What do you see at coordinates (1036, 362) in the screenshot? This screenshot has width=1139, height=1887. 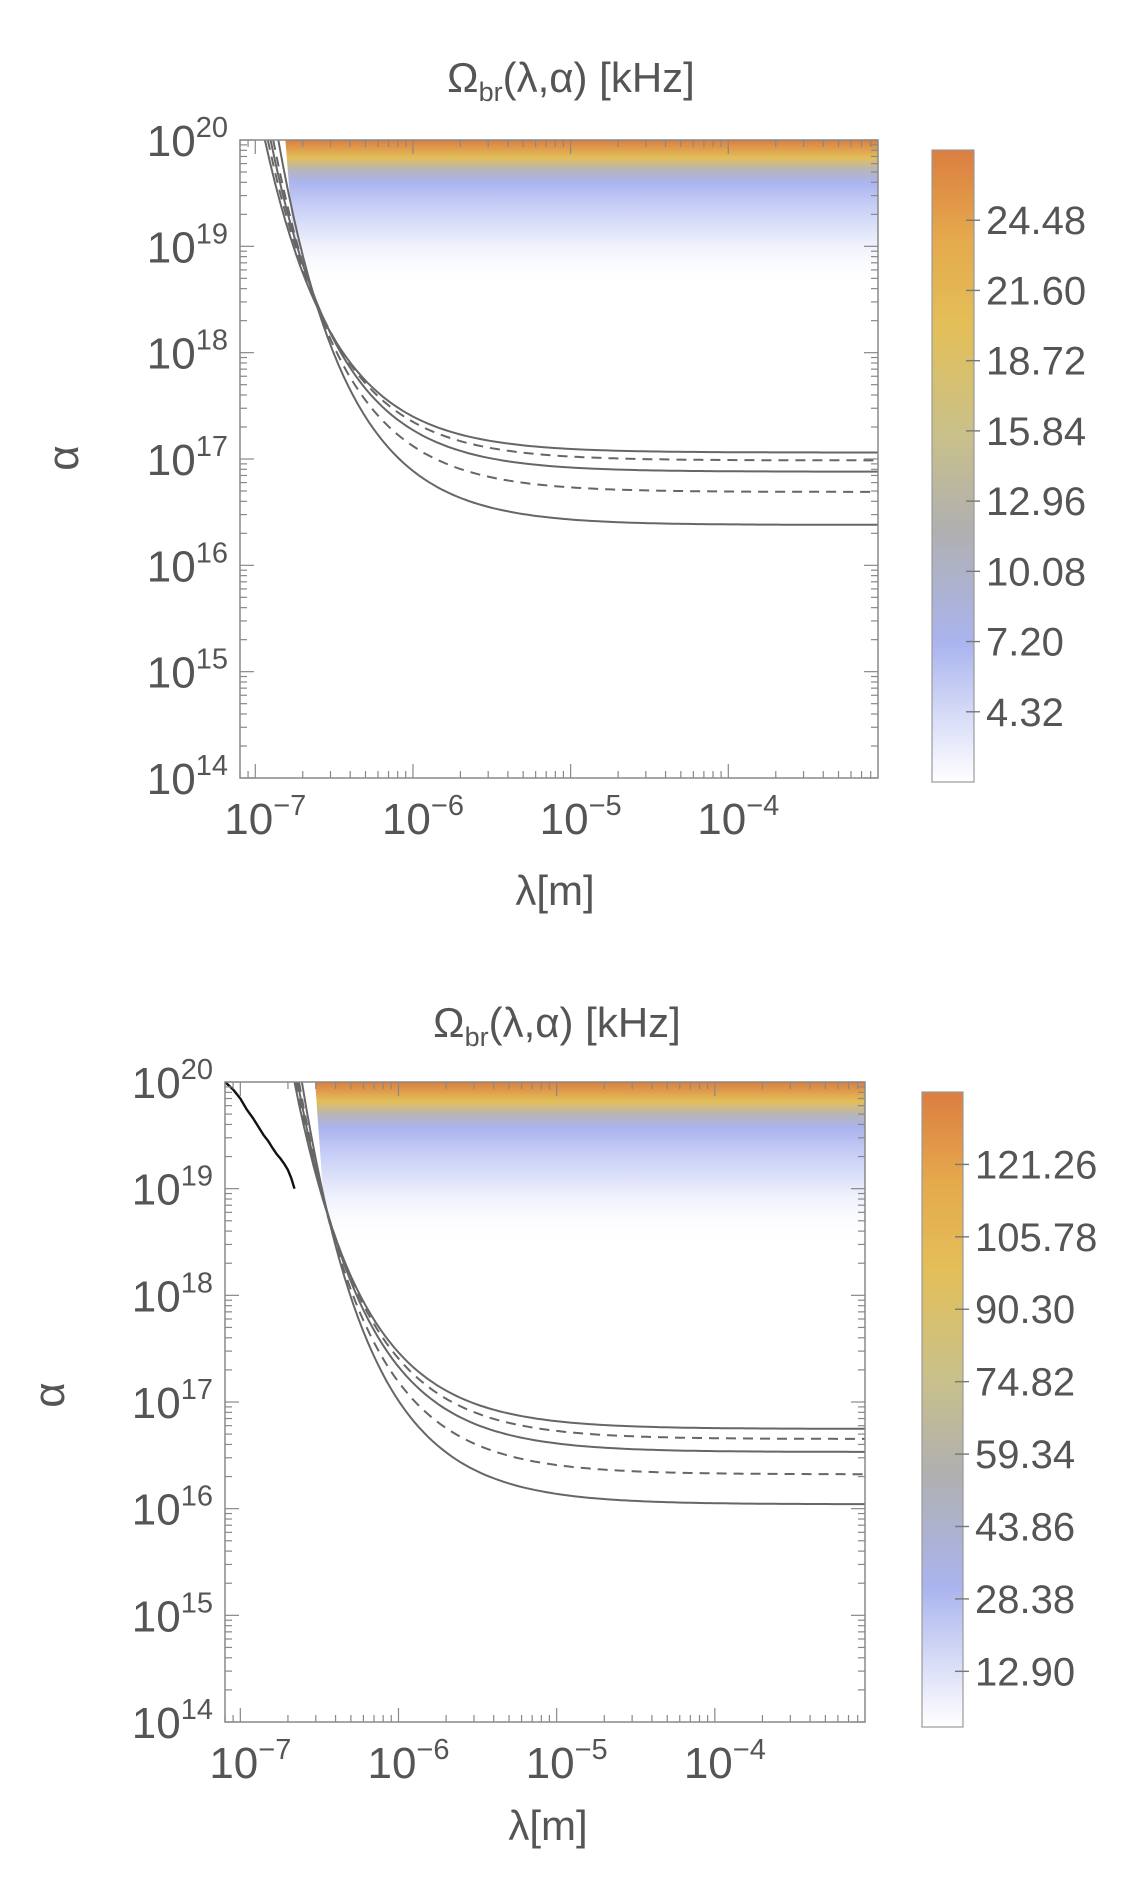 I see `colorbar-label-6: 18.72` at bounding box center [1036, 362].